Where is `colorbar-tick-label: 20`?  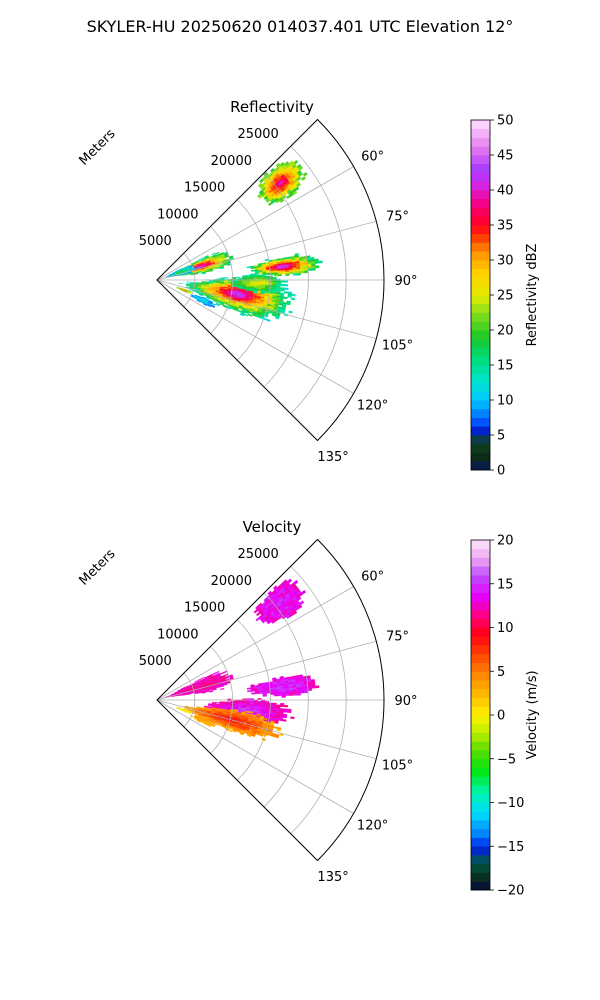
colorbar-tick-label: 20 is located at coordinates (505, 541).